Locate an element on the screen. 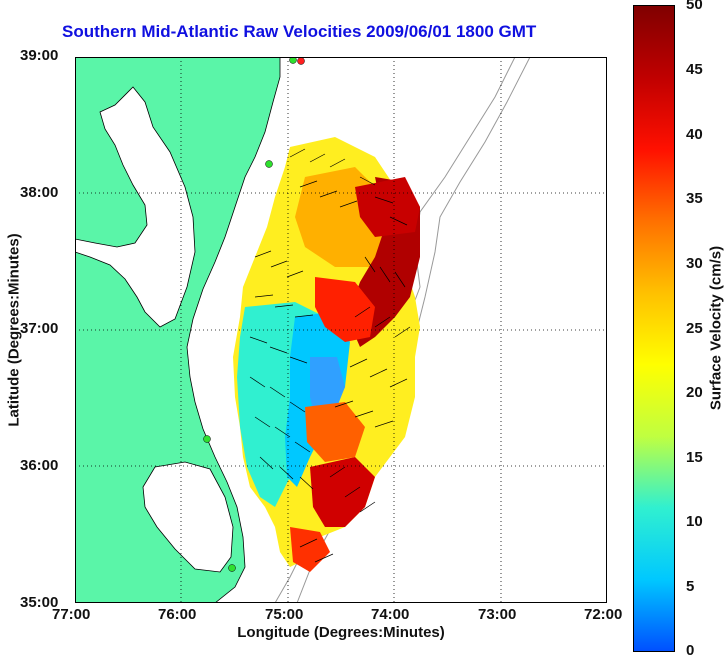  velocity-vectors is located at coordinates (330, 355).